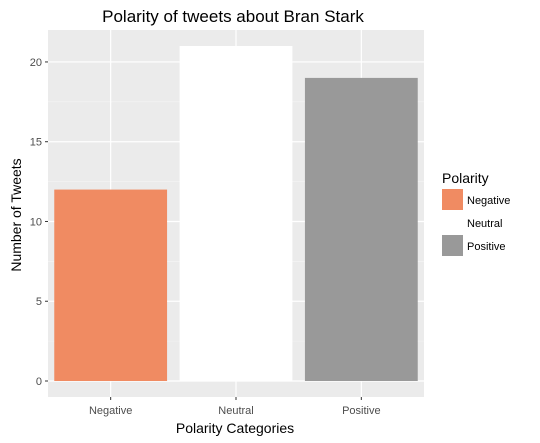 The image size is (540, 443). What do you see at coordinates (111, 285) in the screenshot?
I see `bar-negative` at bounding box center [111, 285].